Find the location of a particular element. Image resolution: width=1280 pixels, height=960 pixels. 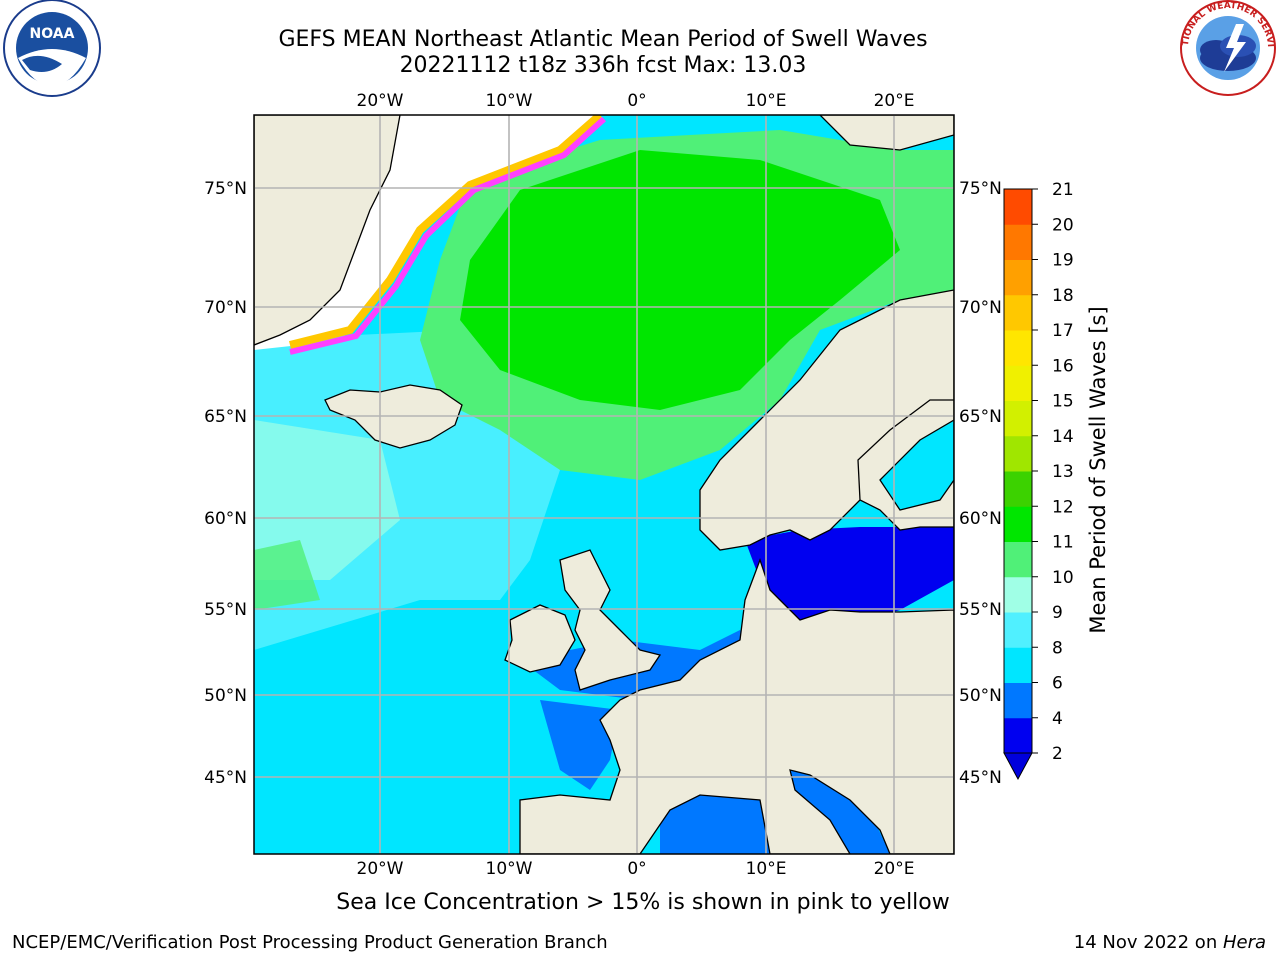

footer-date-text: 14 Nov 2022 on is located at coordinates (1148, 942).